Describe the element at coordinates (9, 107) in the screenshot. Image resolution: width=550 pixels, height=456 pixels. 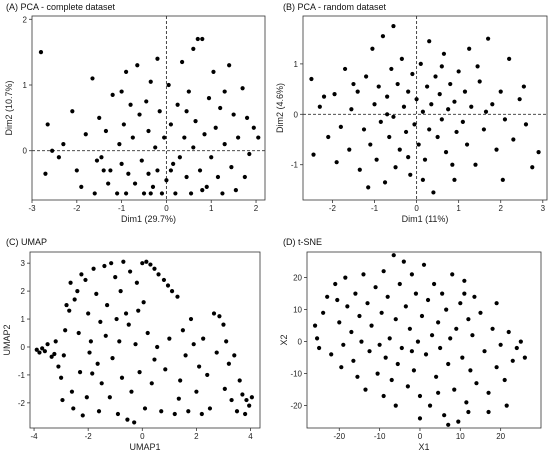
I see `y-axis-label: Dim2 (10.7%)` at that location.